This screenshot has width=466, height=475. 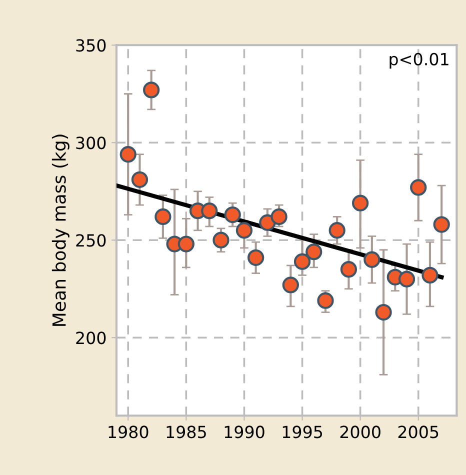 I want to click on y-tick-label: 350, so click(x=91, y=45).